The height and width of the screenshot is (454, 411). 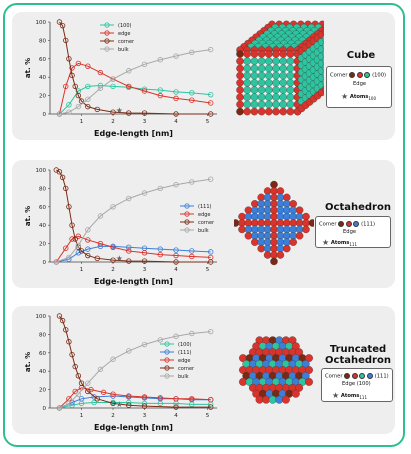 What do you see at coordinates (42, 354) in the screenshot?
I see `y-tick-label: 60` at bounding box center [42, 354].